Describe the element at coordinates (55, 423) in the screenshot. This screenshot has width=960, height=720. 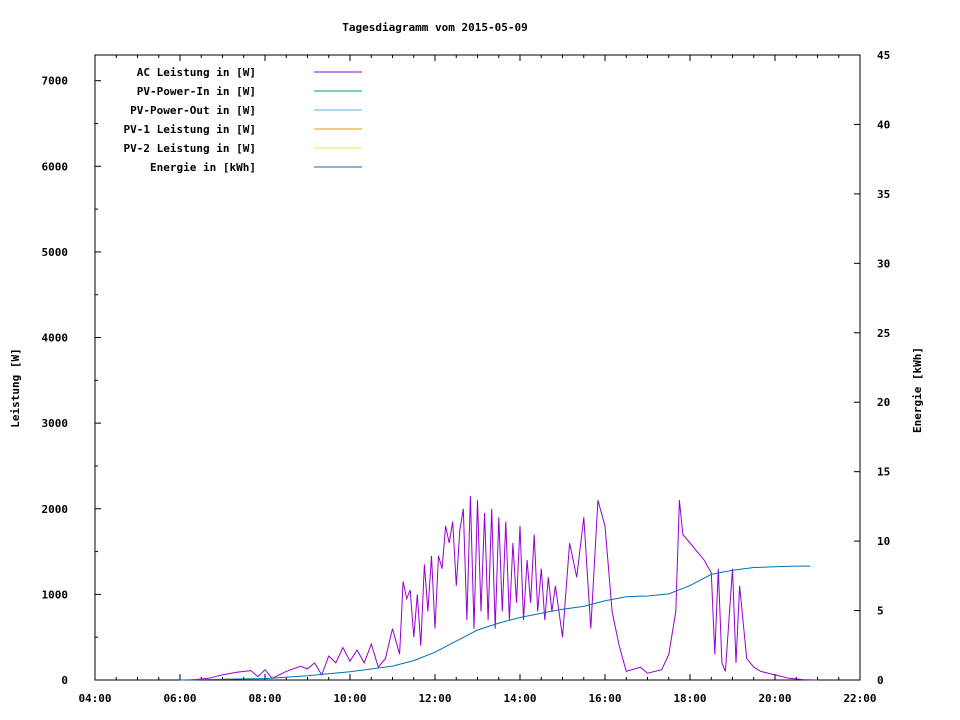
I see `y-tick-label: 3000` at that location.